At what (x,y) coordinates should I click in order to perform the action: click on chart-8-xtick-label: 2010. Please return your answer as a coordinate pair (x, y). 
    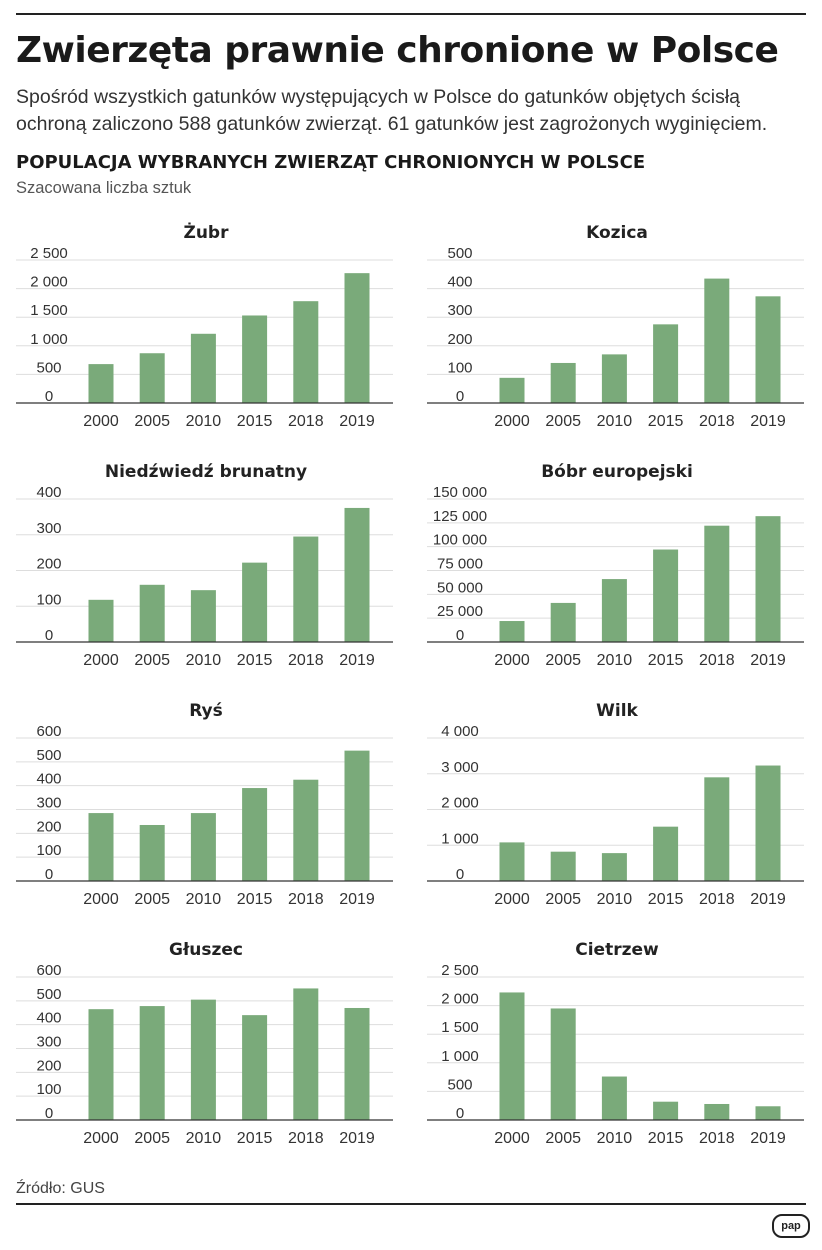
    Looking at the image, I should click on (615, 1138).